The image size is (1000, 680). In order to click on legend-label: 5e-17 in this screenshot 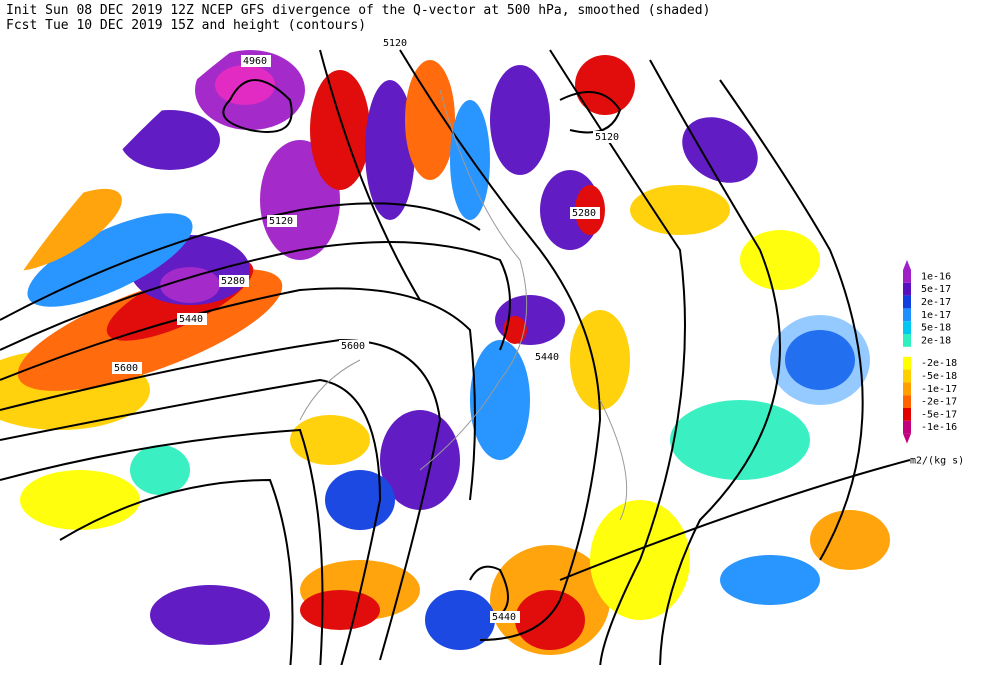, I will do `click(936, 289)`.